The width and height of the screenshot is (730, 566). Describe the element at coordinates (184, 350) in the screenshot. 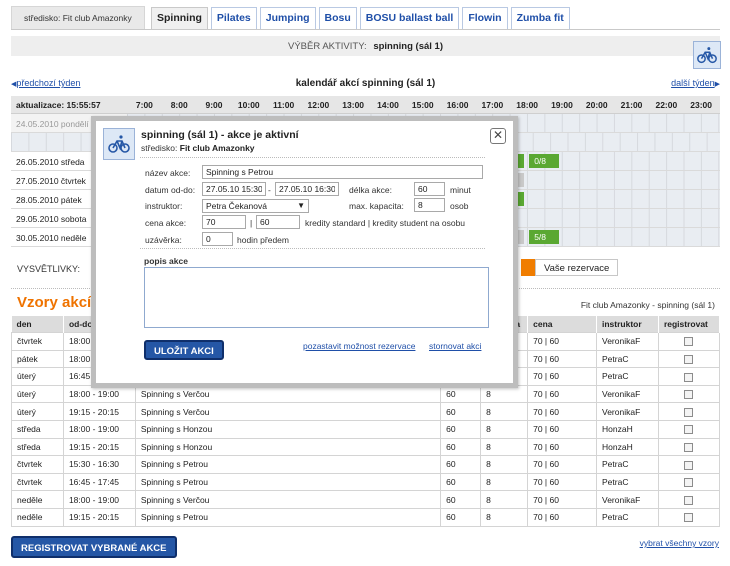

I see `save-event-button: ULOŽIT AKCI` at that location.